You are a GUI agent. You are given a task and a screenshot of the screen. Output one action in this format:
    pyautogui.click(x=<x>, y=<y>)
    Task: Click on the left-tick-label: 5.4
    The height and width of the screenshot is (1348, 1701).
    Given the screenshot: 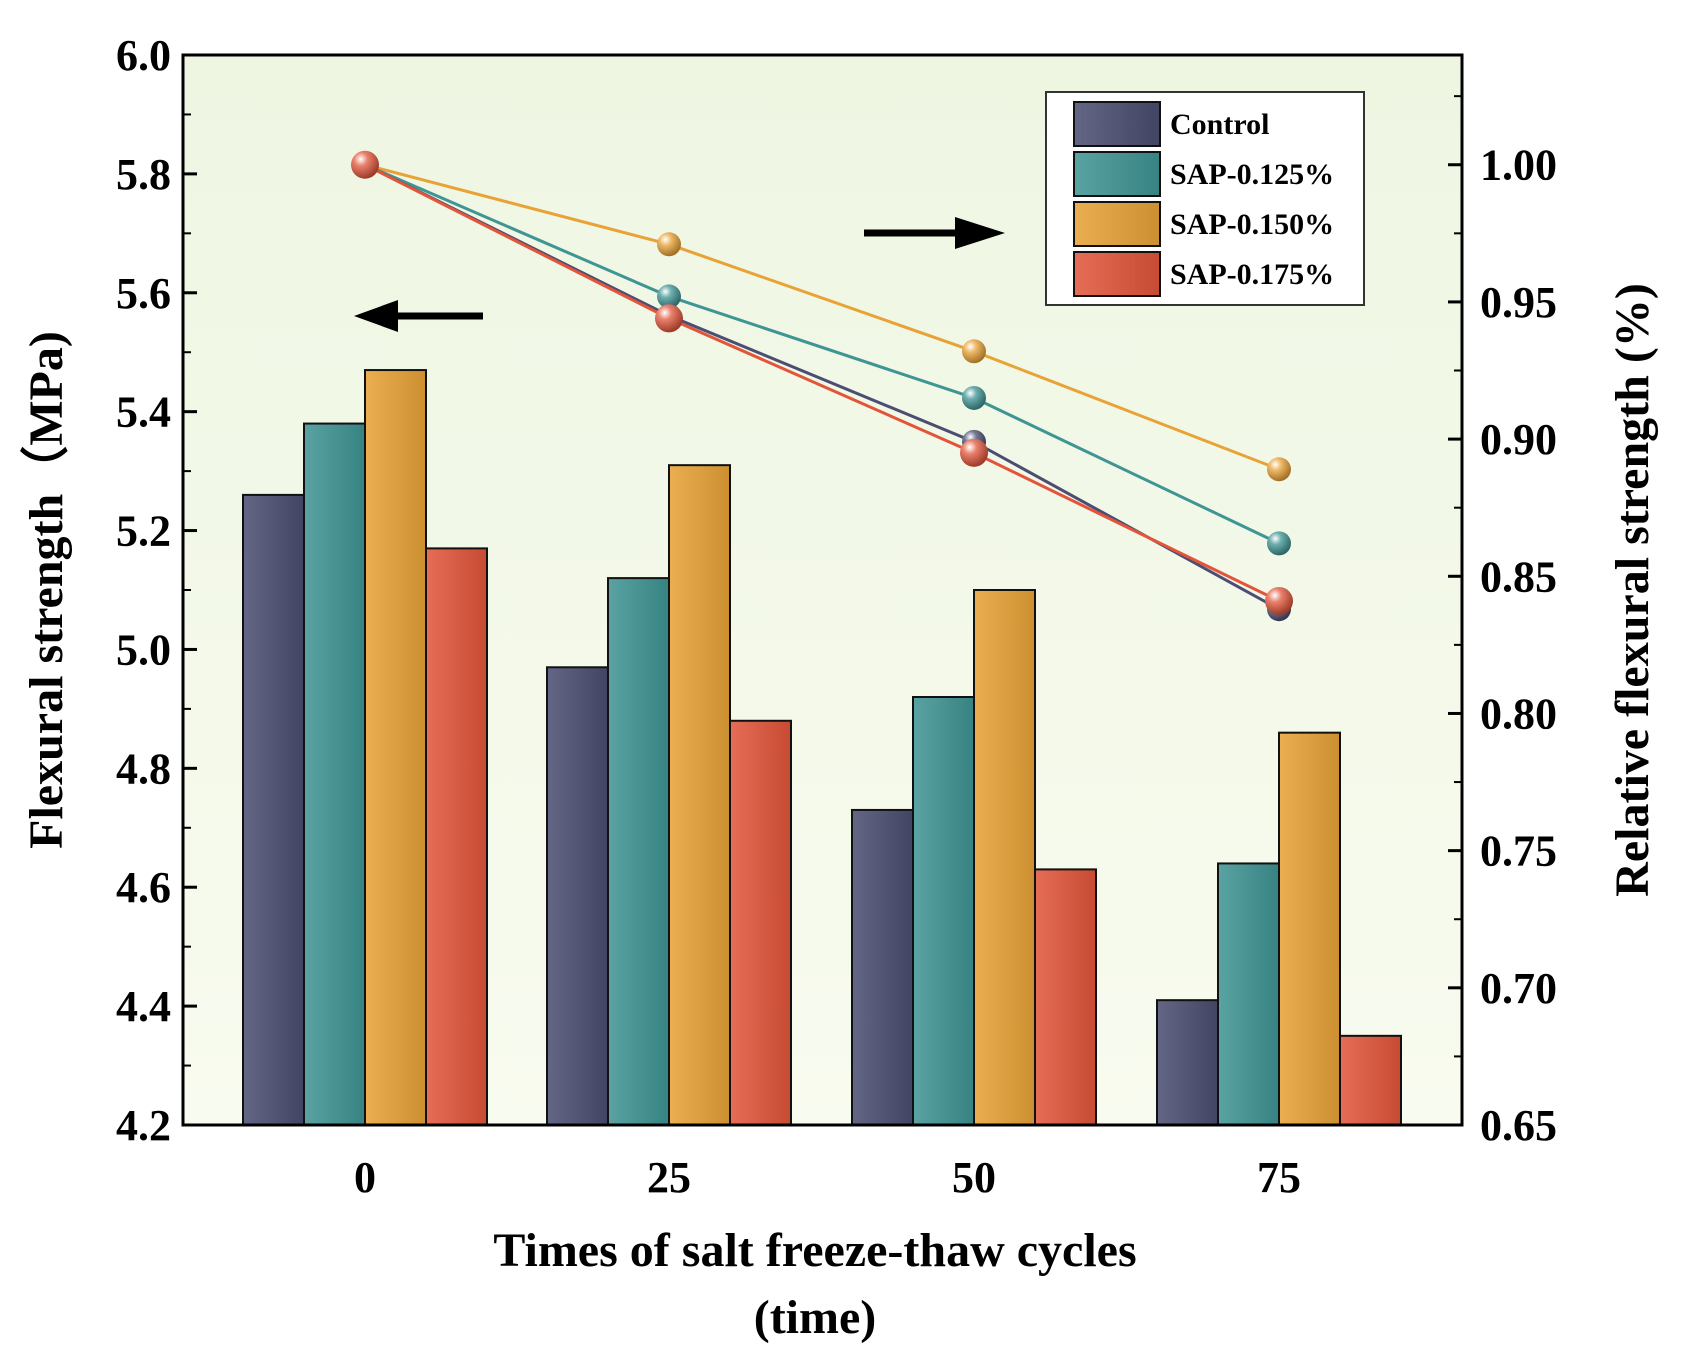 What is the action you would take?
    pyautogui.click(x=143, y=412)
    